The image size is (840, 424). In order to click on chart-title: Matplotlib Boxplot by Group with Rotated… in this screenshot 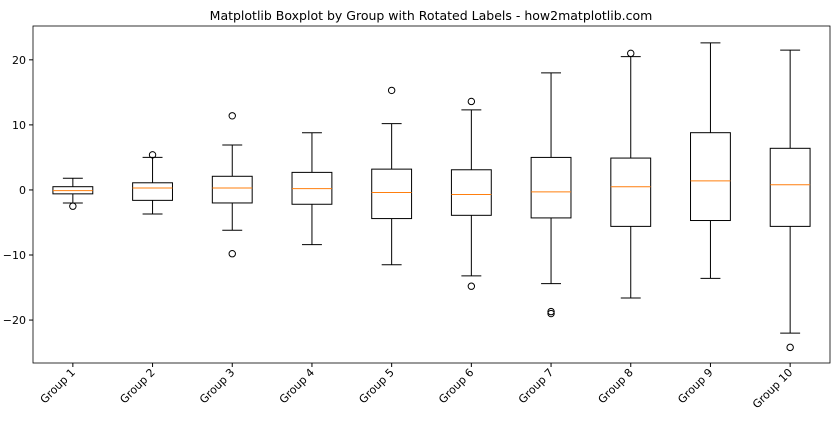, I will do `click(431, 15)`.